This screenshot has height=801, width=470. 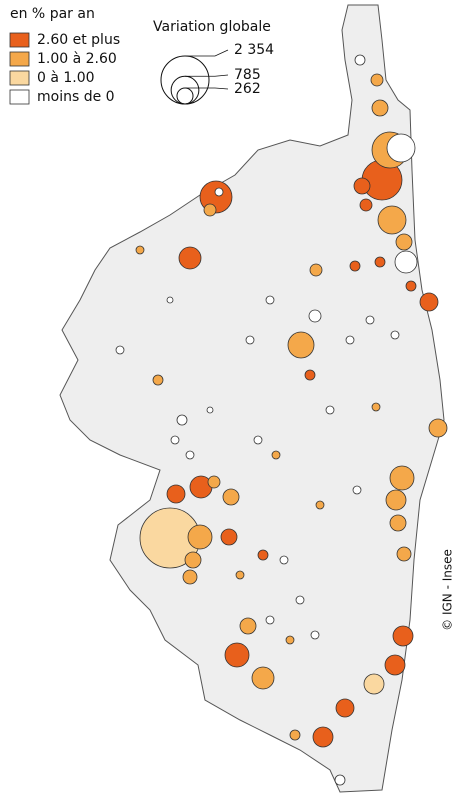 What do you see at coordinates (66, 78) in the screenshot?
I see `legend-label: 0 à 1.00` at bounding box center [66, 78].